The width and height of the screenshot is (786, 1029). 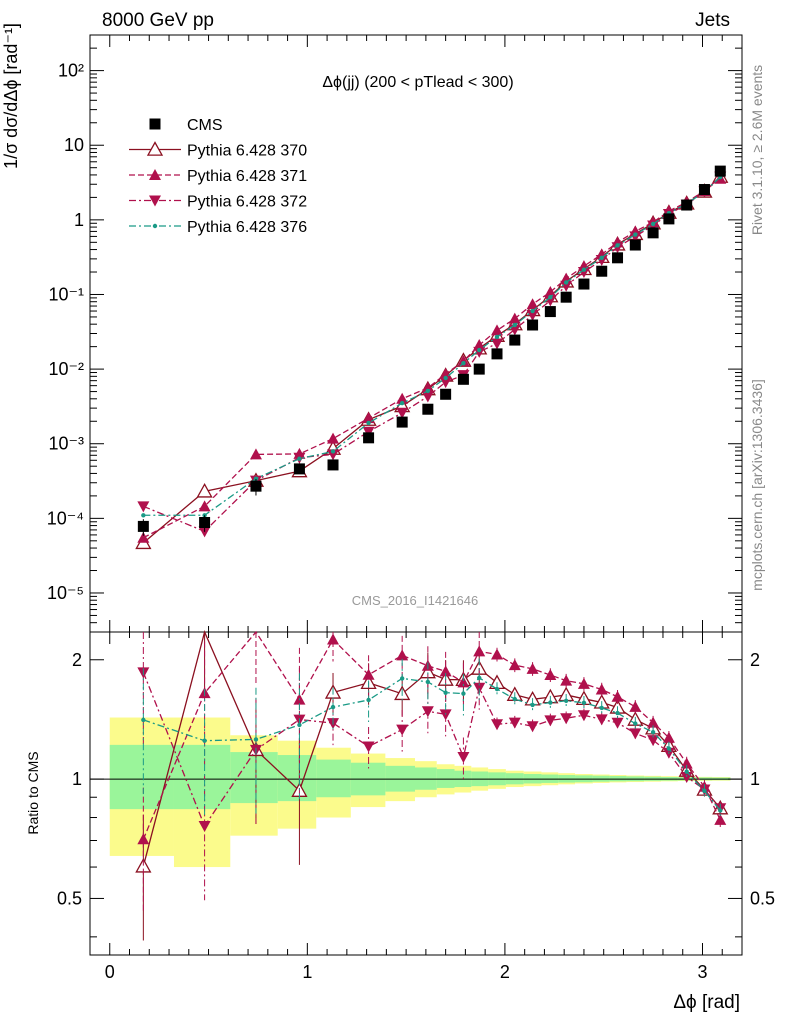 I want to click on ratio-axis-title: Ratio to CMS, so click(x=33, y=792).